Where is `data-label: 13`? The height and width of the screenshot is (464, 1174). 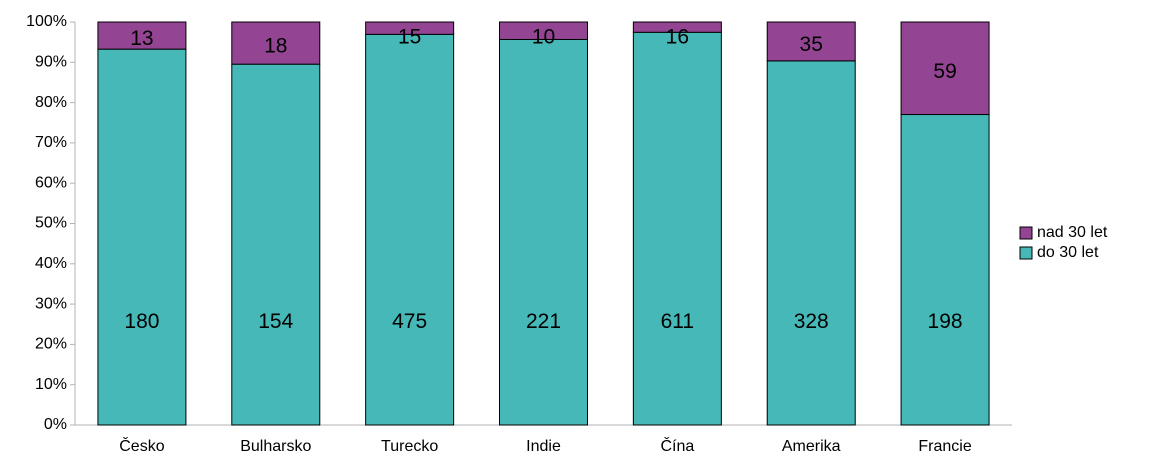
data-label: 13 is located at coordinates (141, 38).